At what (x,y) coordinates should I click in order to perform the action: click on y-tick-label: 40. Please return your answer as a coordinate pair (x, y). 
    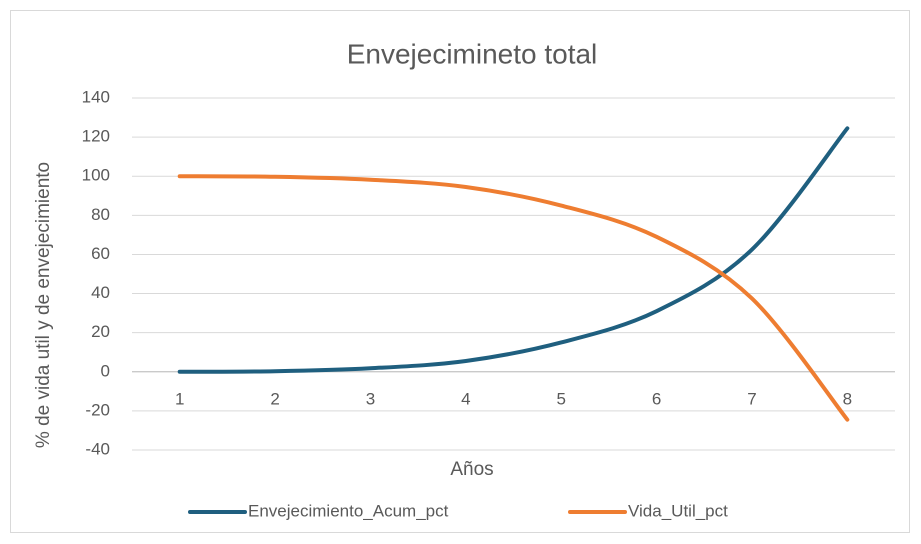
    Looking at the image, I should click on (100, 292).